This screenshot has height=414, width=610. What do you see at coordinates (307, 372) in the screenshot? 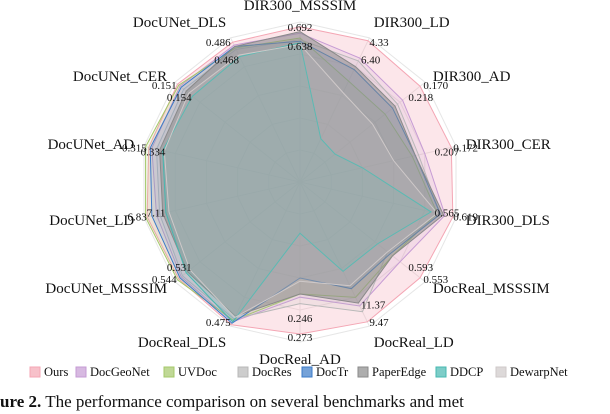
I see `legend-swatch-doctr` at bounding box center [307, 372].